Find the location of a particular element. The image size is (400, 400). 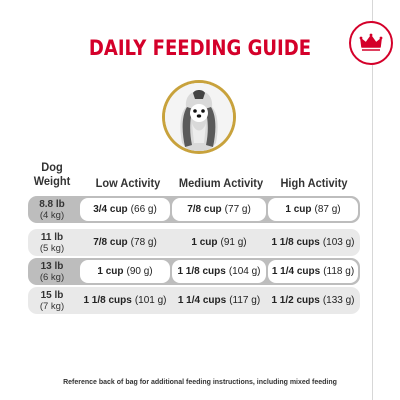

feeding-amount-cell: 3/4 cup (66 g) is located at coordinates (125, 209).